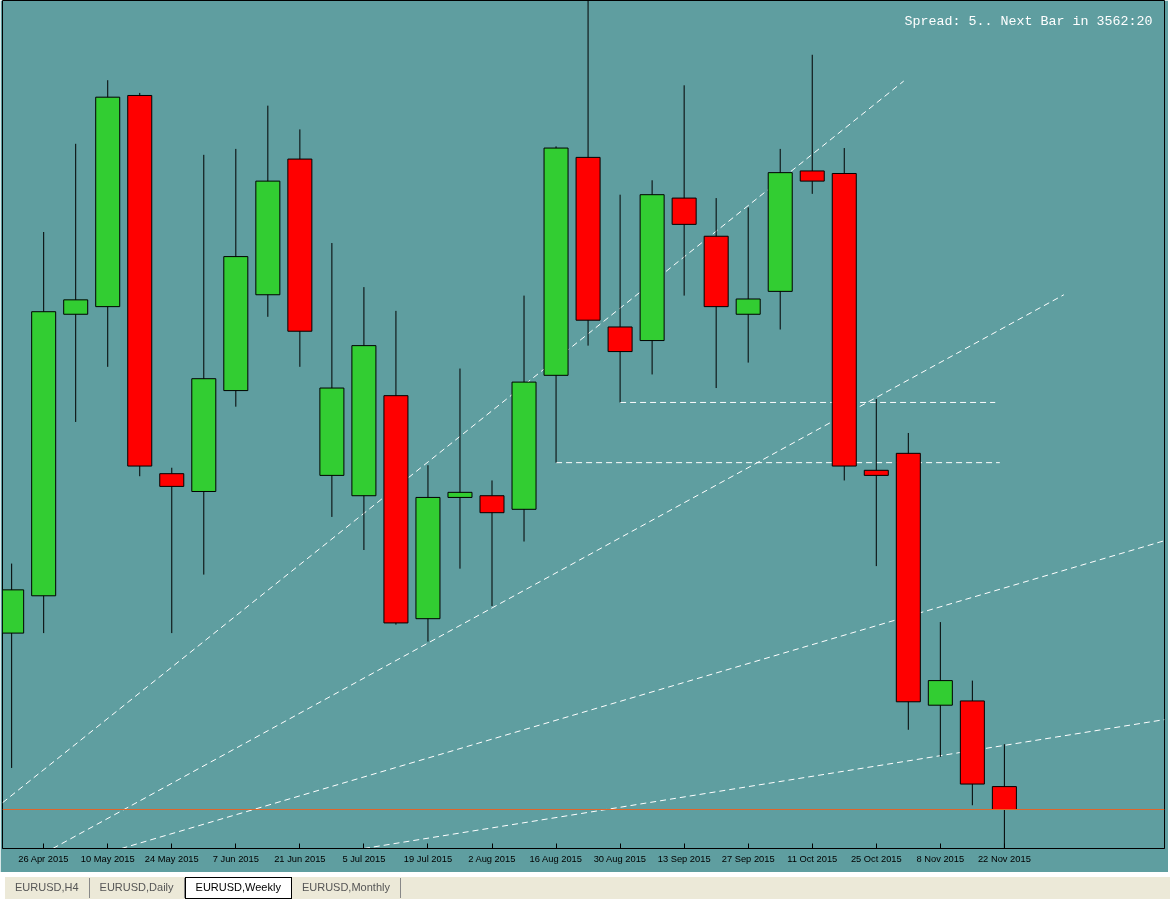  What do you see at coordinates (748, 858) in the screenshot?
I see `x-tick-label: 27 Sep 2015` at bounding box center [748, 858].